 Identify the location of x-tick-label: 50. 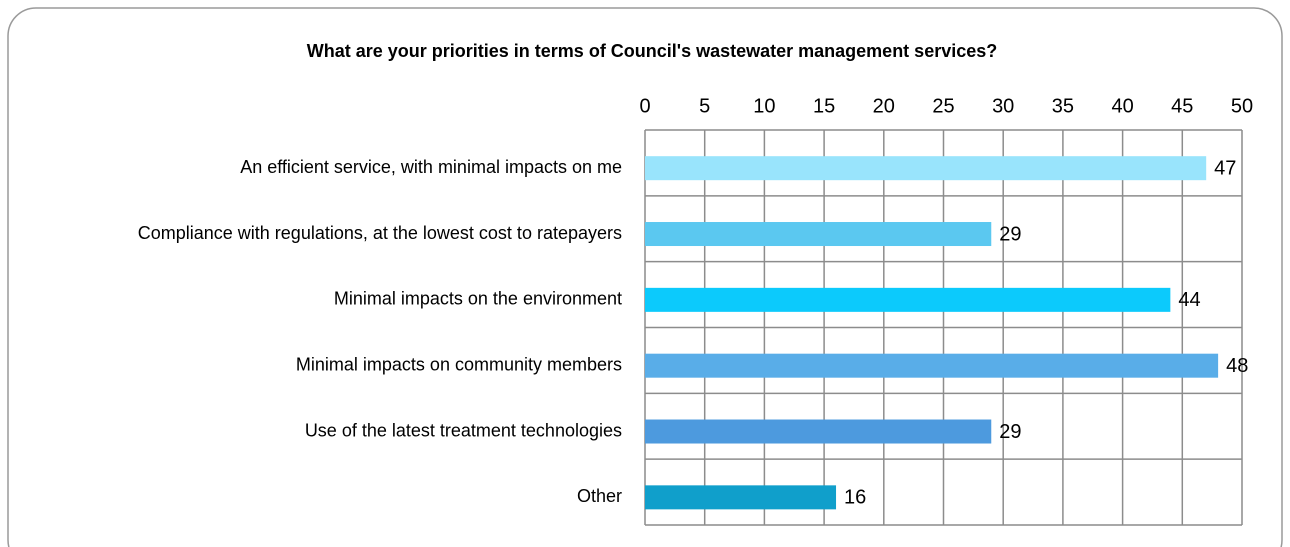
(1242, 106).